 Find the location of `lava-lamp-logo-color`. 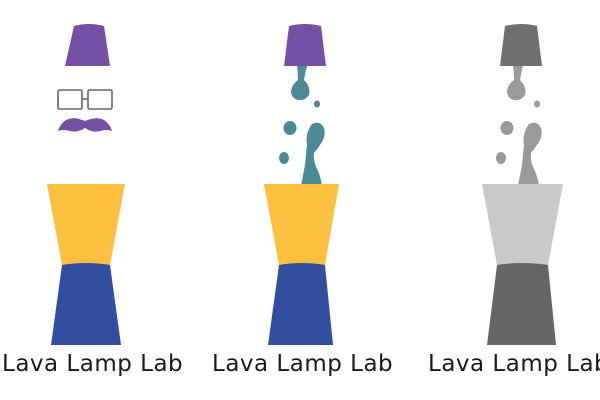

lava-lamp-logo-color is located at coordinates (301, 184).